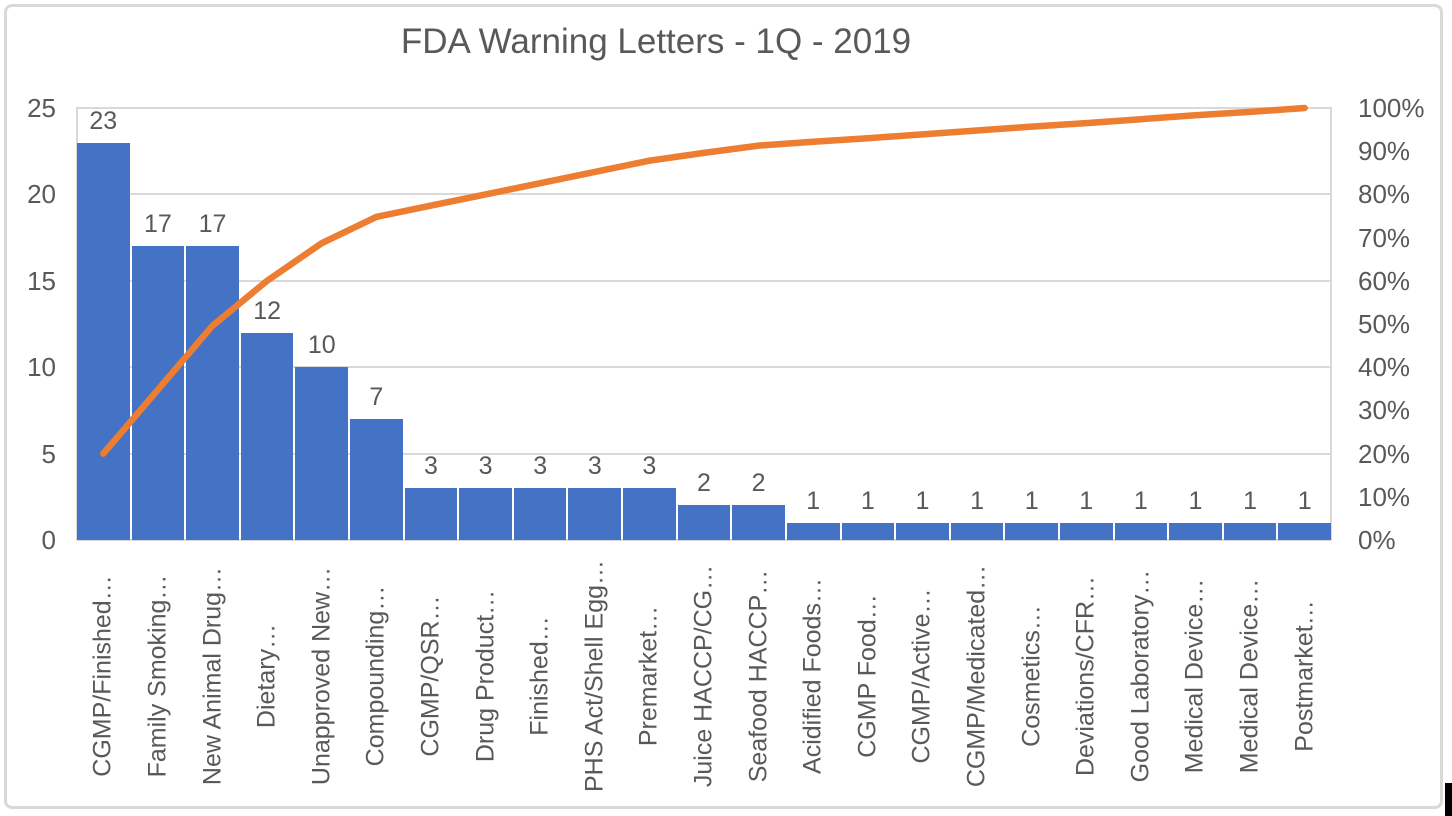 This screenshot has height=816, width=1452. I want to click on left-axis-tick: 25, so click(41, 108).